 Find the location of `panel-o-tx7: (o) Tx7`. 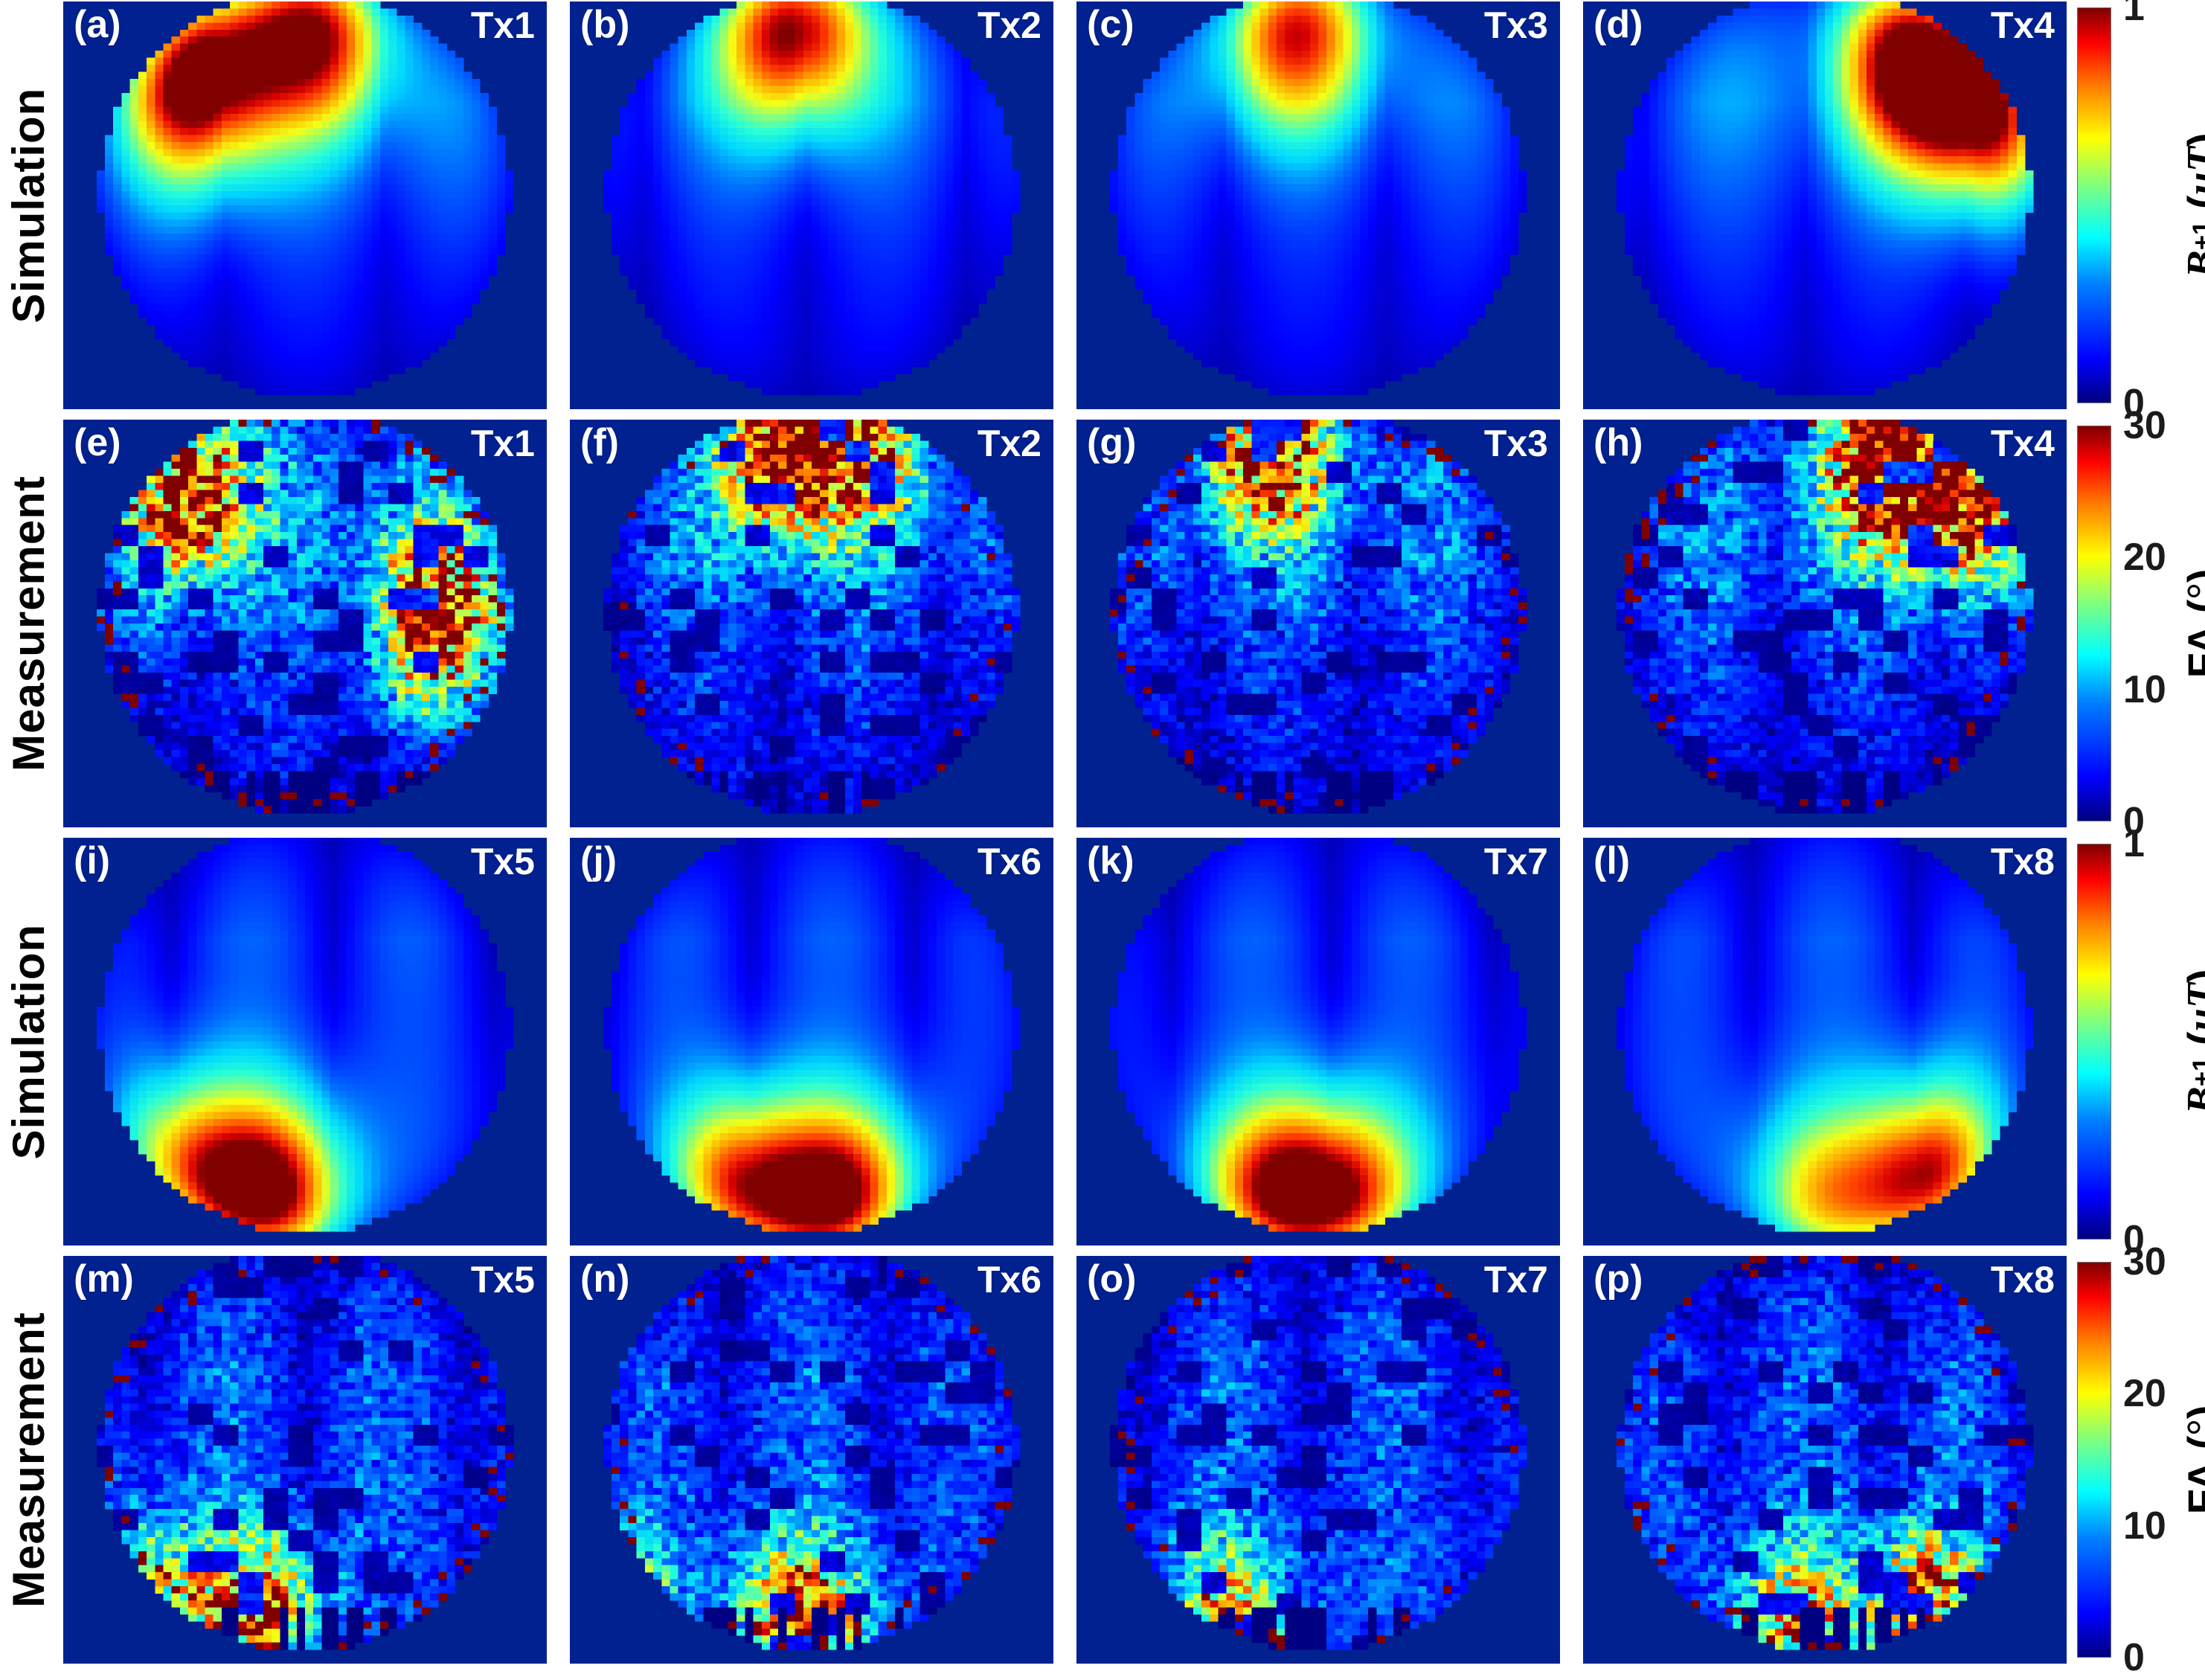

panel-o-tx7: (o) Tx7 is located at coordinates (1318, 1460).